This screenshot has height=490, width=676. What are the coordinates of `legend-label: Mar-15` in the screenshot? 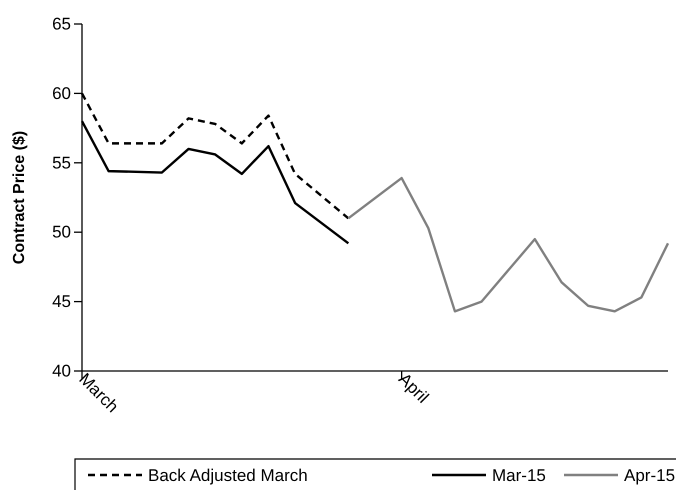 It's located at (519, 475).